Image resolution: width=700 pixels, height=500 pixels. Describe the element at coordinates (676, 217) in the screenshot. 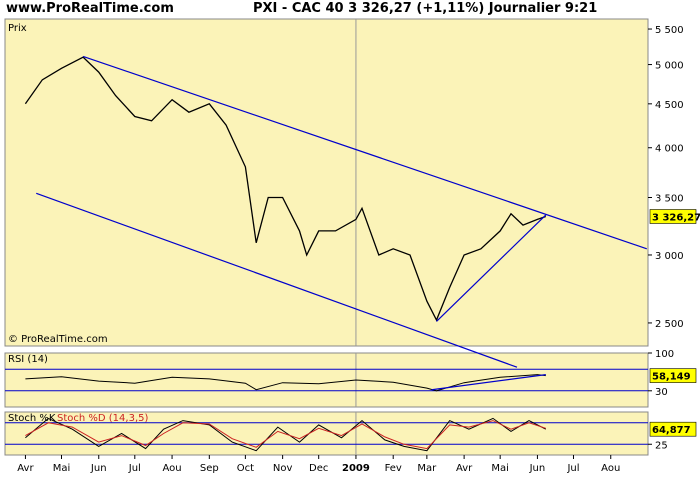

I see `last-value-label: 3 326,27` at that location.